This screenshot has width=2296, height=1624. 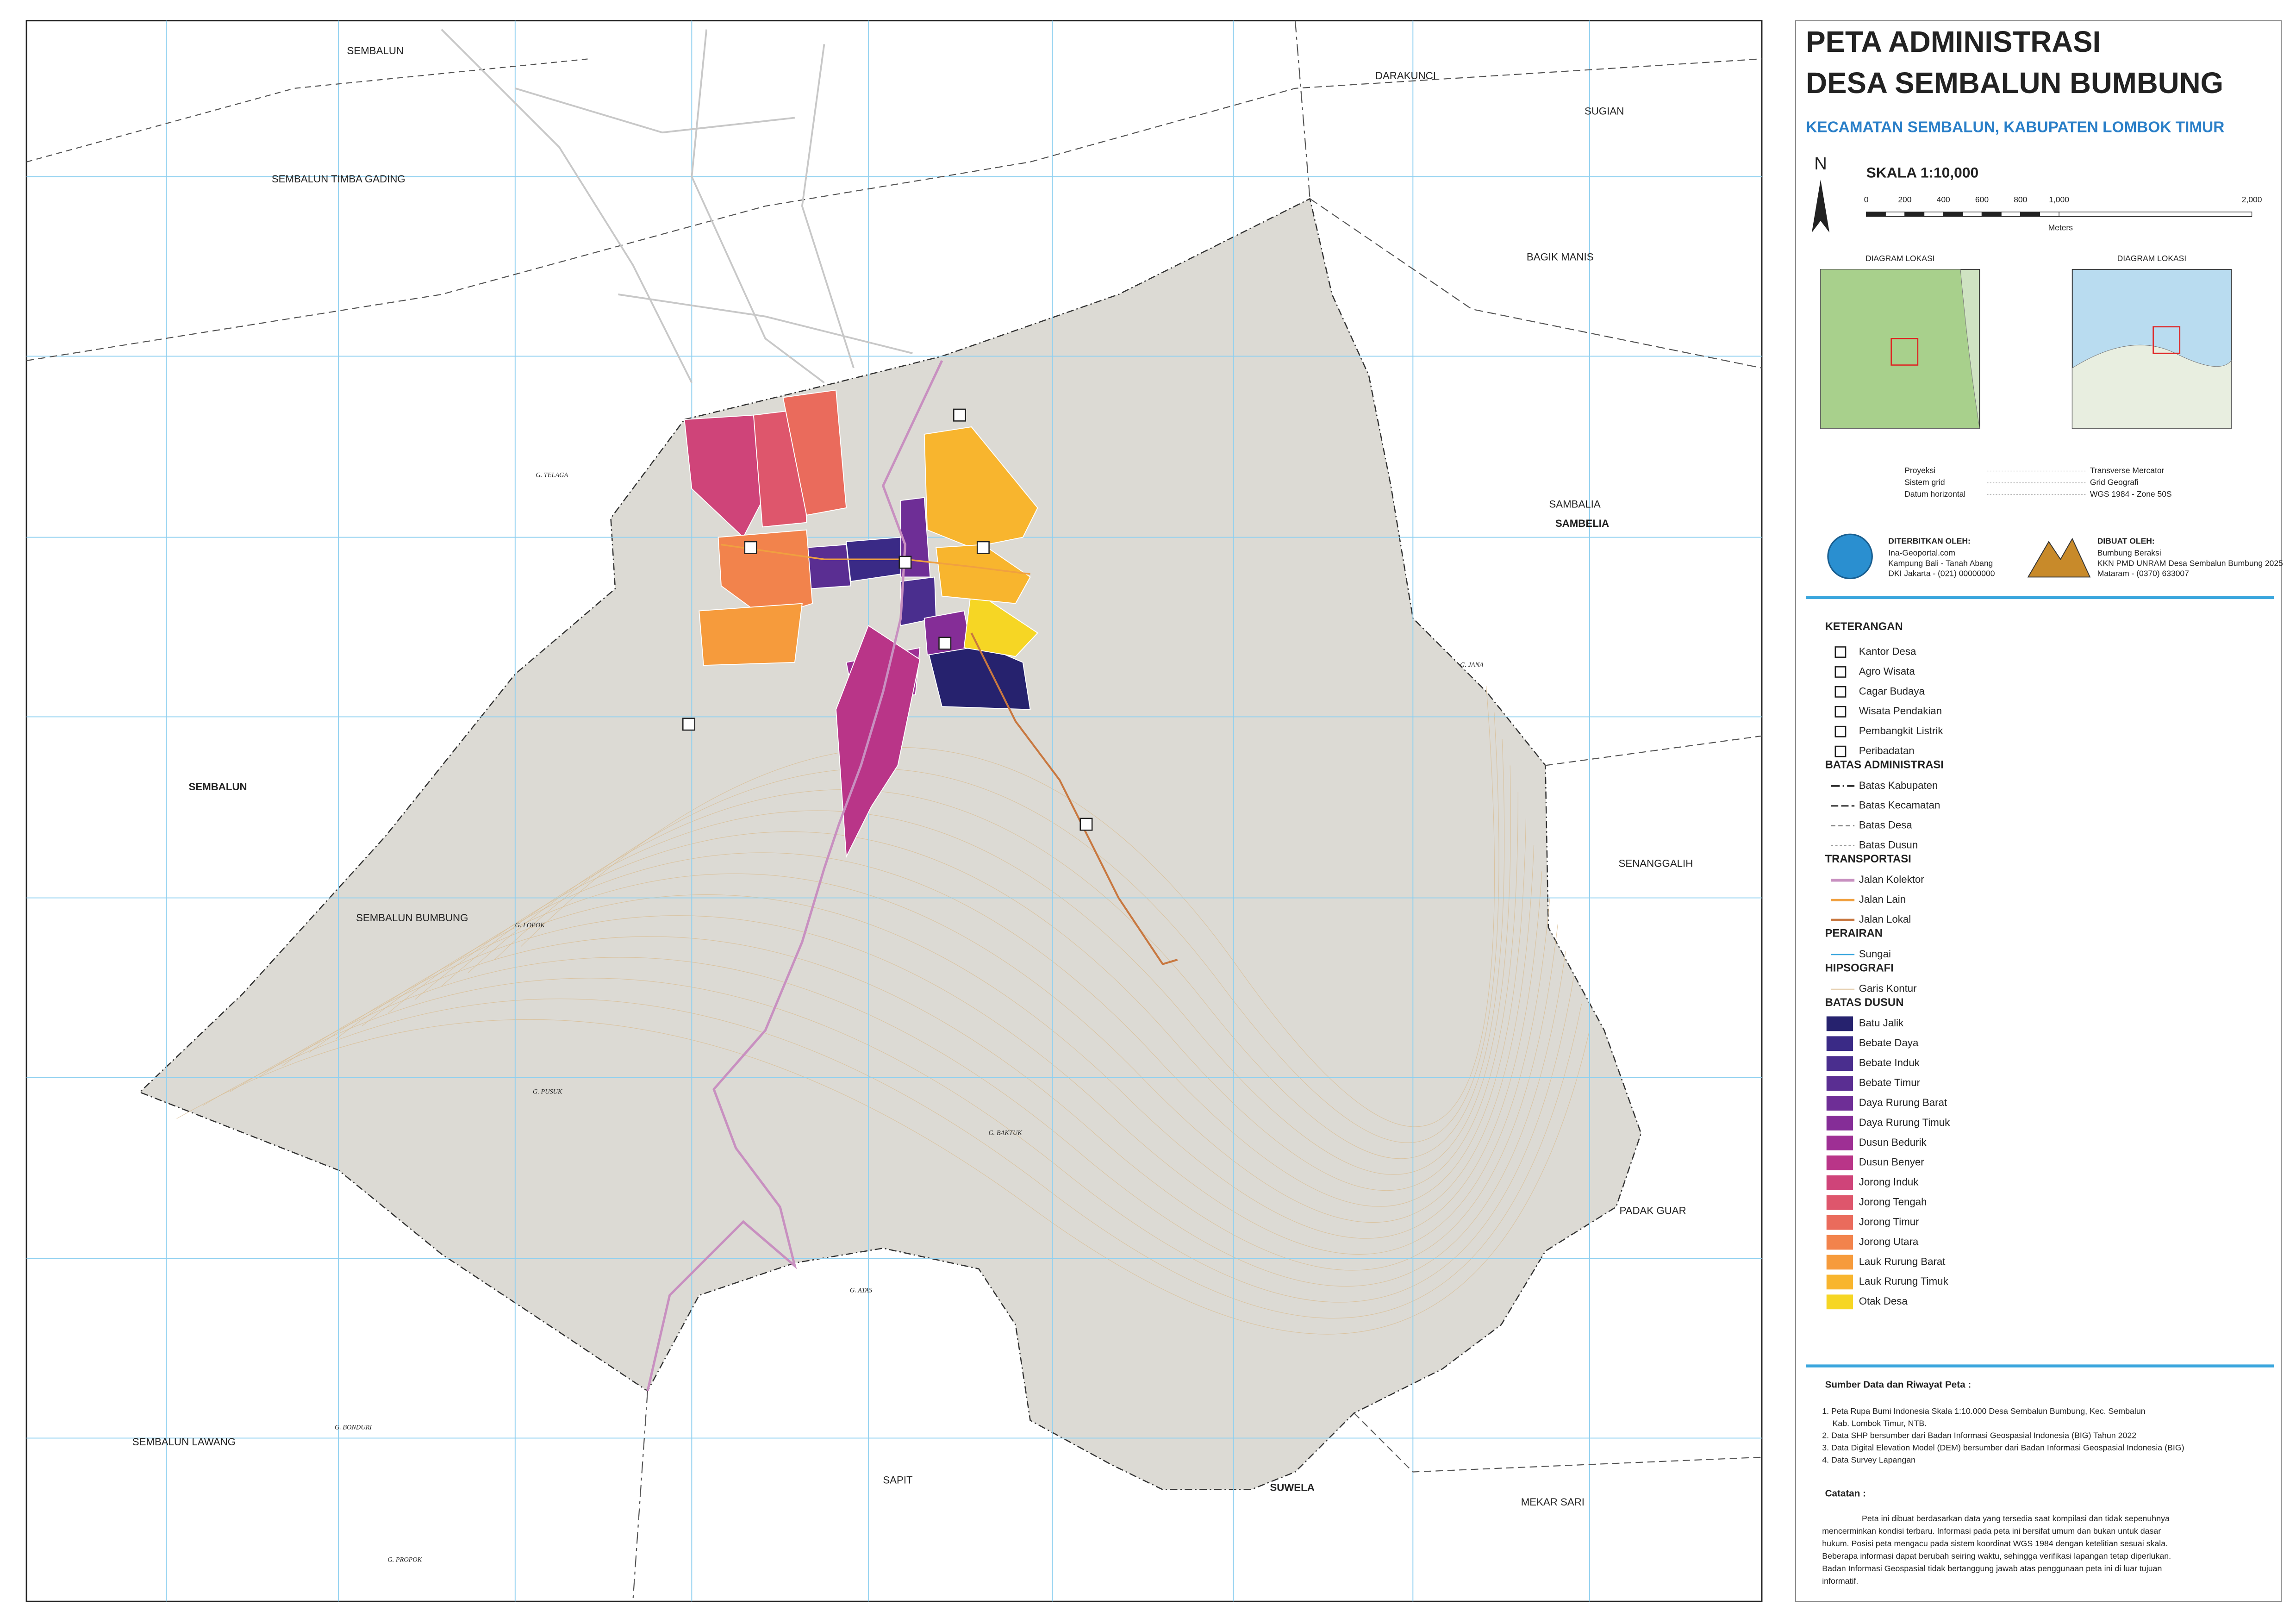 What do you see at coordinates (1886, 825) in the screenshot?
I see `legend-label: Batas Desa` at bounding box center [1886, 825].